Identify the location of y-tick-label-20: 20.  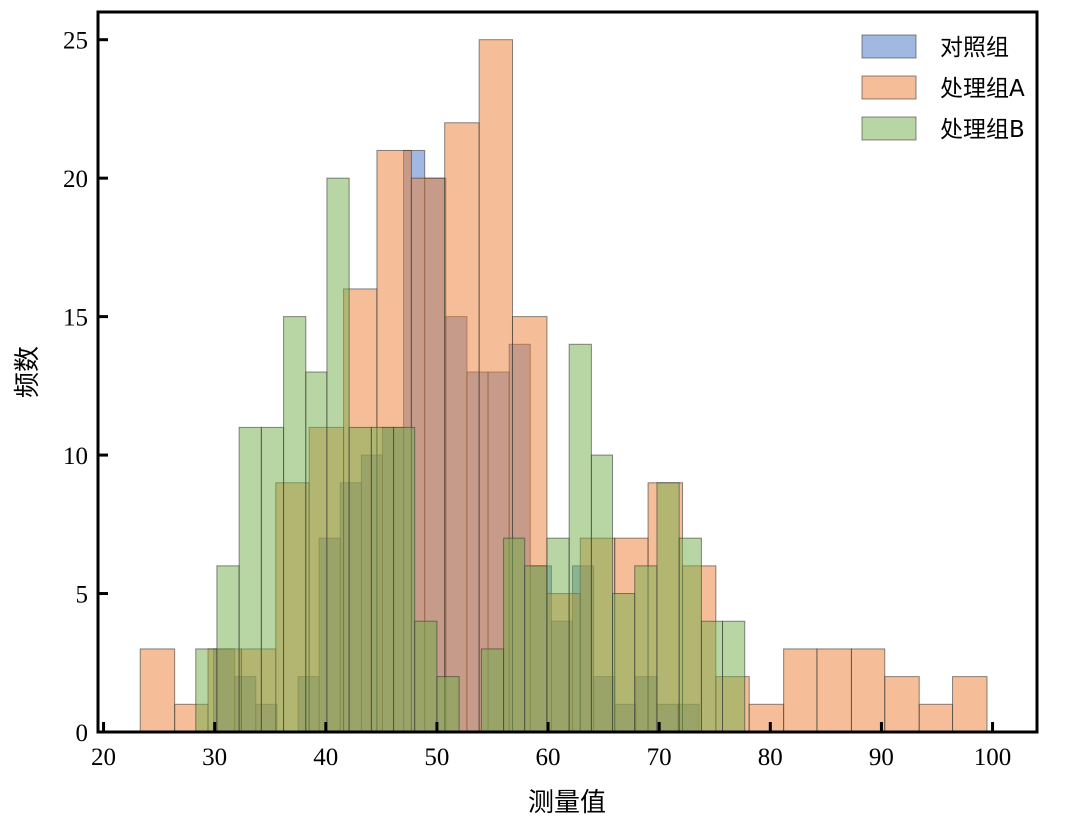
(75, 179).